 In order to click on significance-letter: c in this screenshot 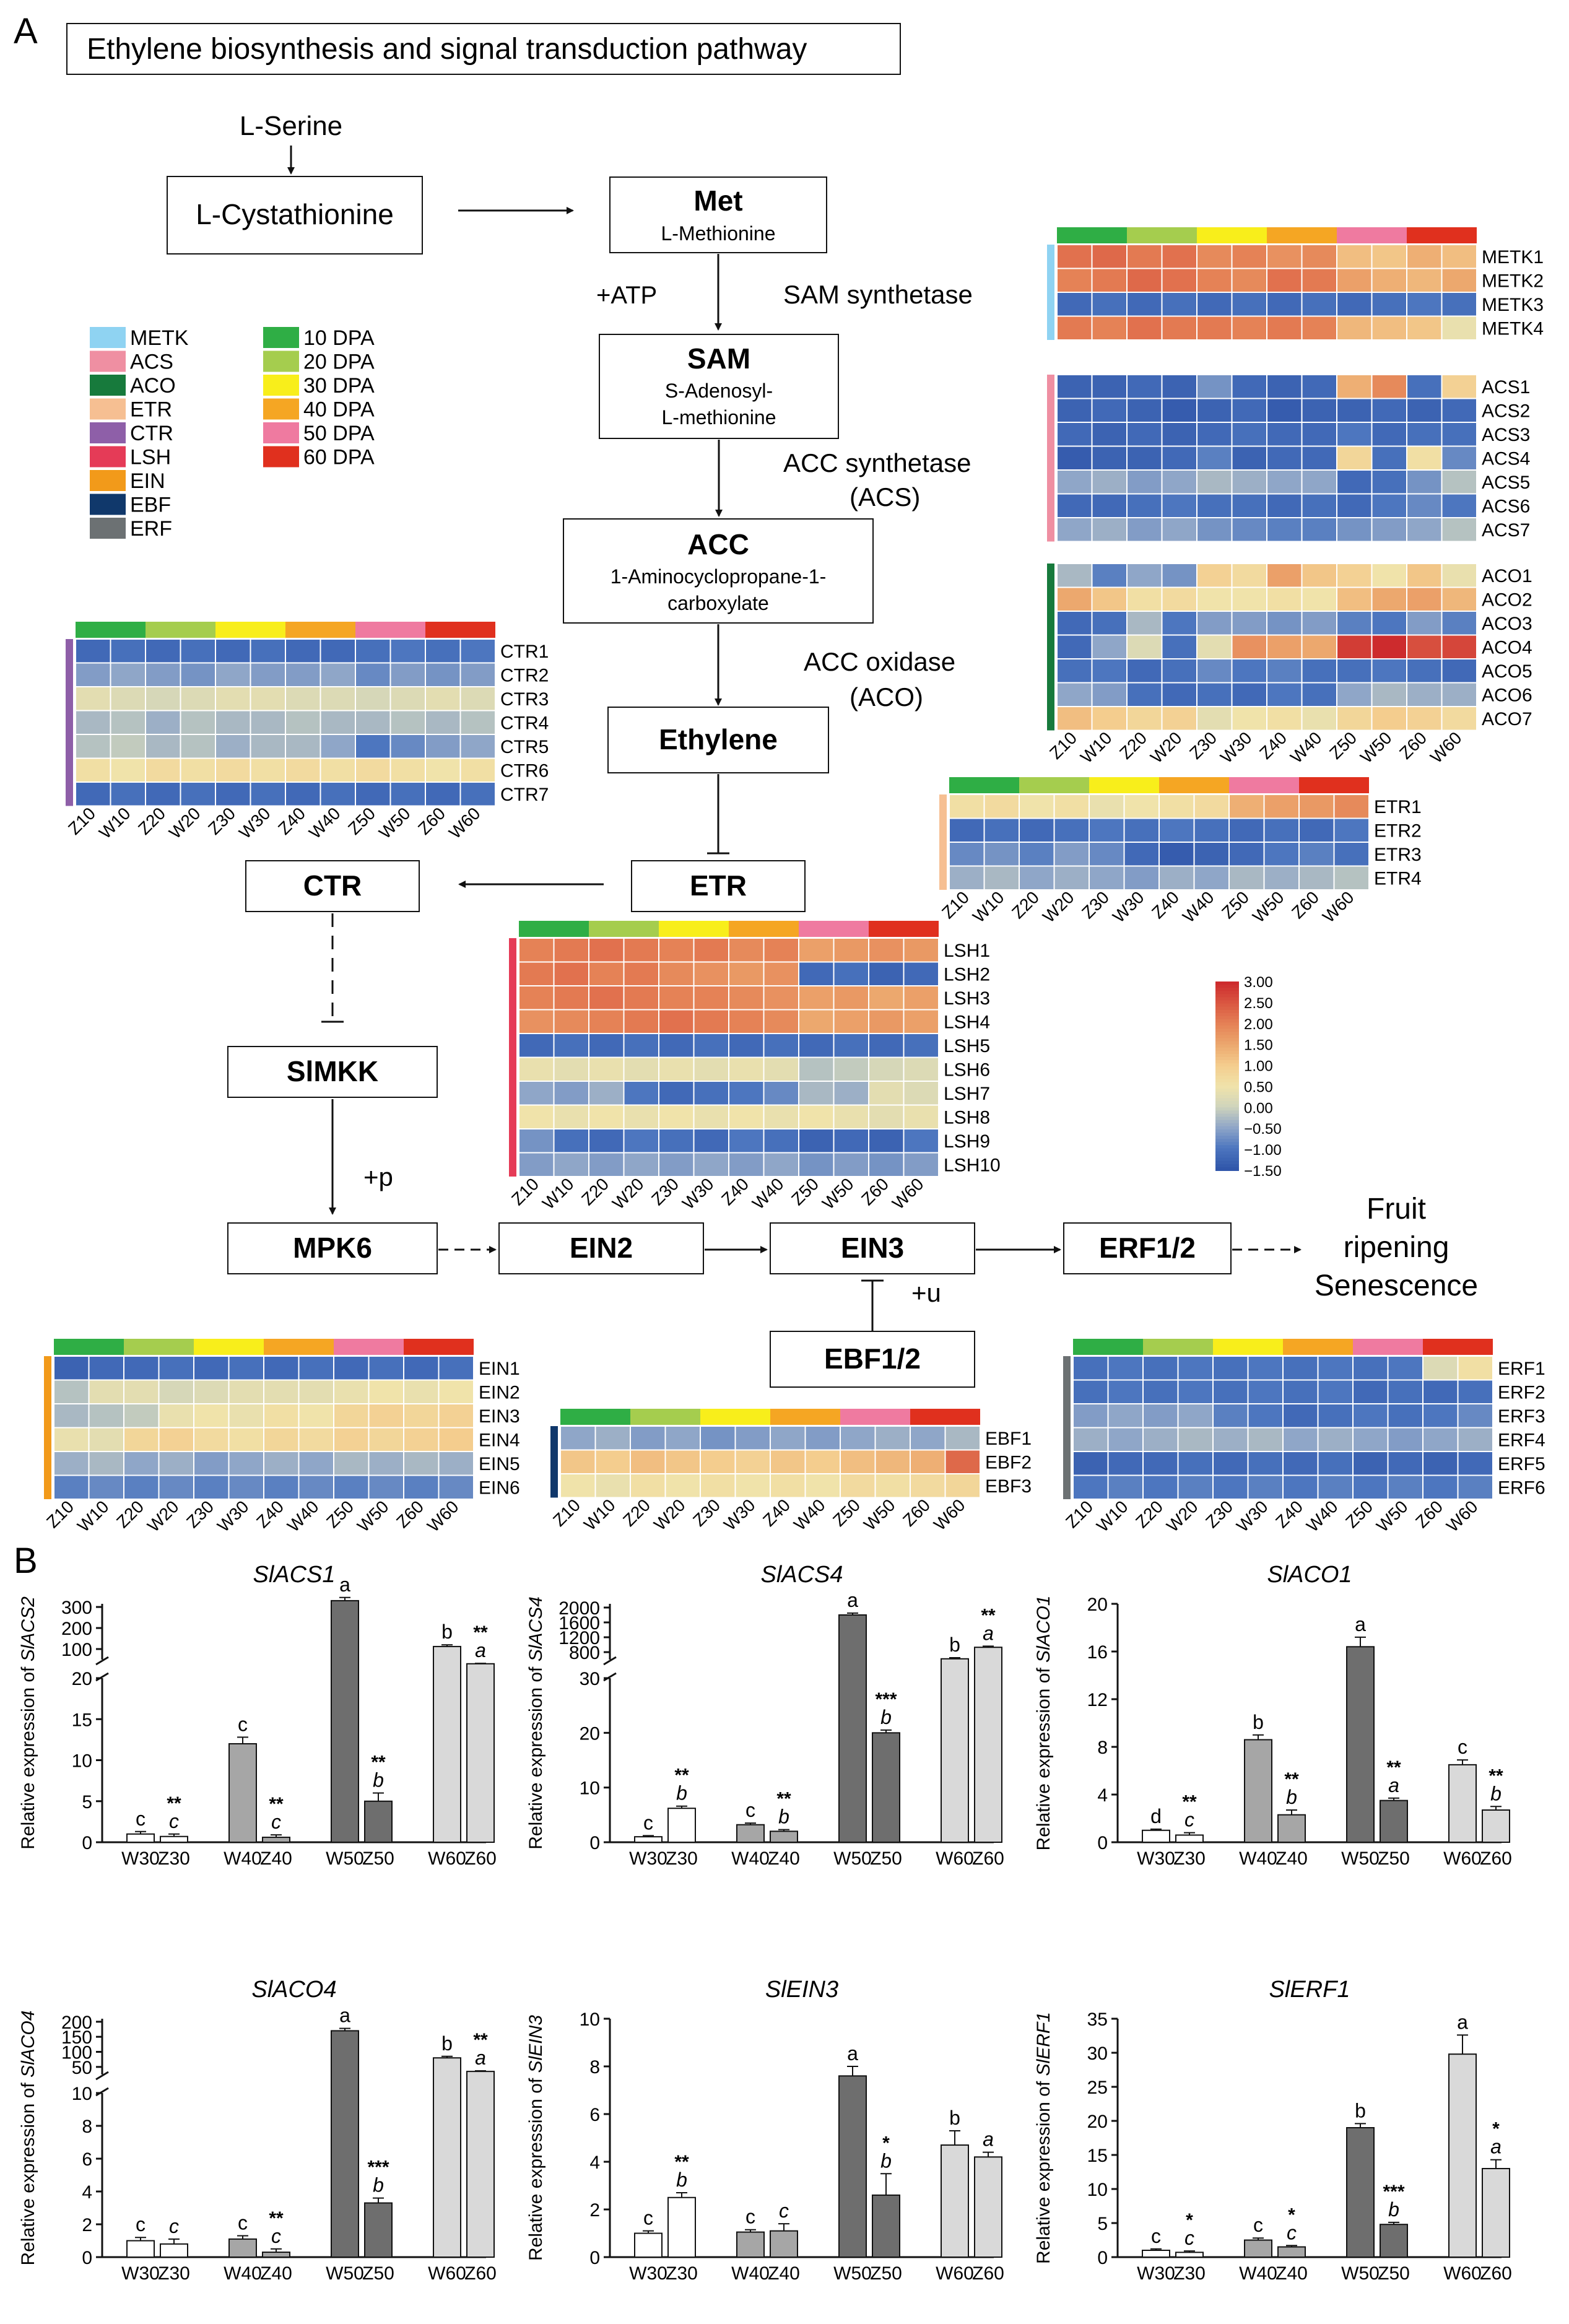, I will do `click(174, 2226)`.